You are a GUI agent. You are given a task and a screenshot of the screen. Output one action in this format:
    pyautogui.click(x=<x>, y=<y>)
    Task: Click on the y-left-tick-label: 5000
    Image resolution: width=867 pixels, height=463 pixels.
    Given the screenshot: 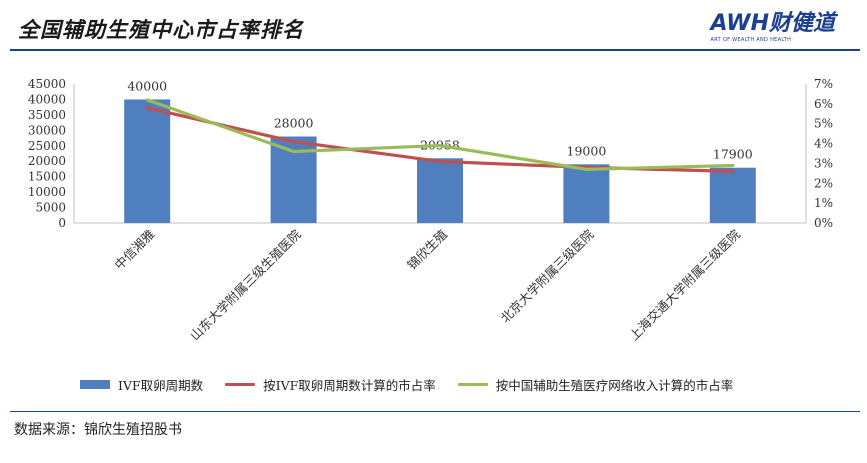 What is the action you would take?
    pyautogui.click(x=50, y=208)
    